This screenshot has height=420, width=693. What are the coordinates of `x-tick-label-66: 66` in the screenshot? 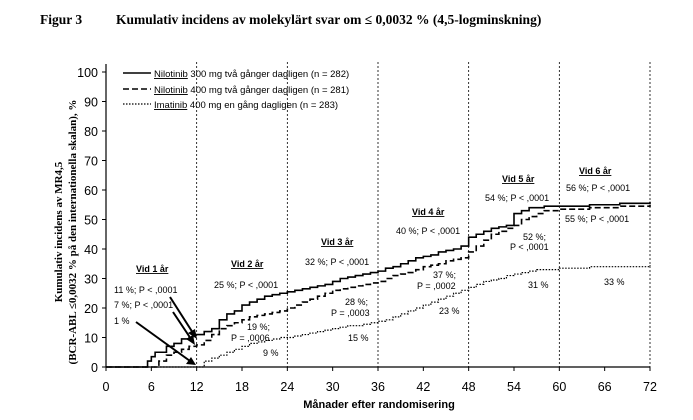 It's located at (605, 387).